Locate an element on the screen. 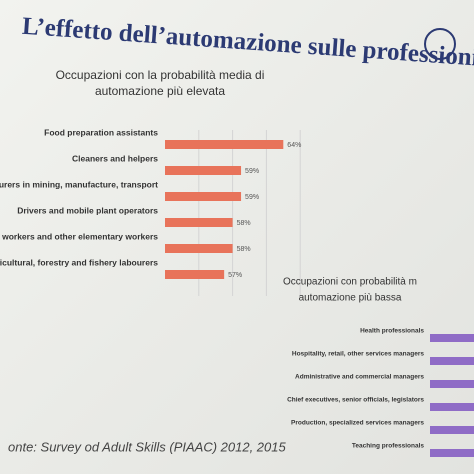  logo is located at coordinates (440, 44).